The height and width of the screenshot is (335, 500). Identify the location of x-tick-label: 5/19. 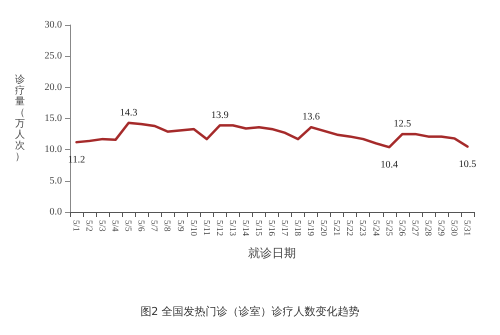
(311, 228).